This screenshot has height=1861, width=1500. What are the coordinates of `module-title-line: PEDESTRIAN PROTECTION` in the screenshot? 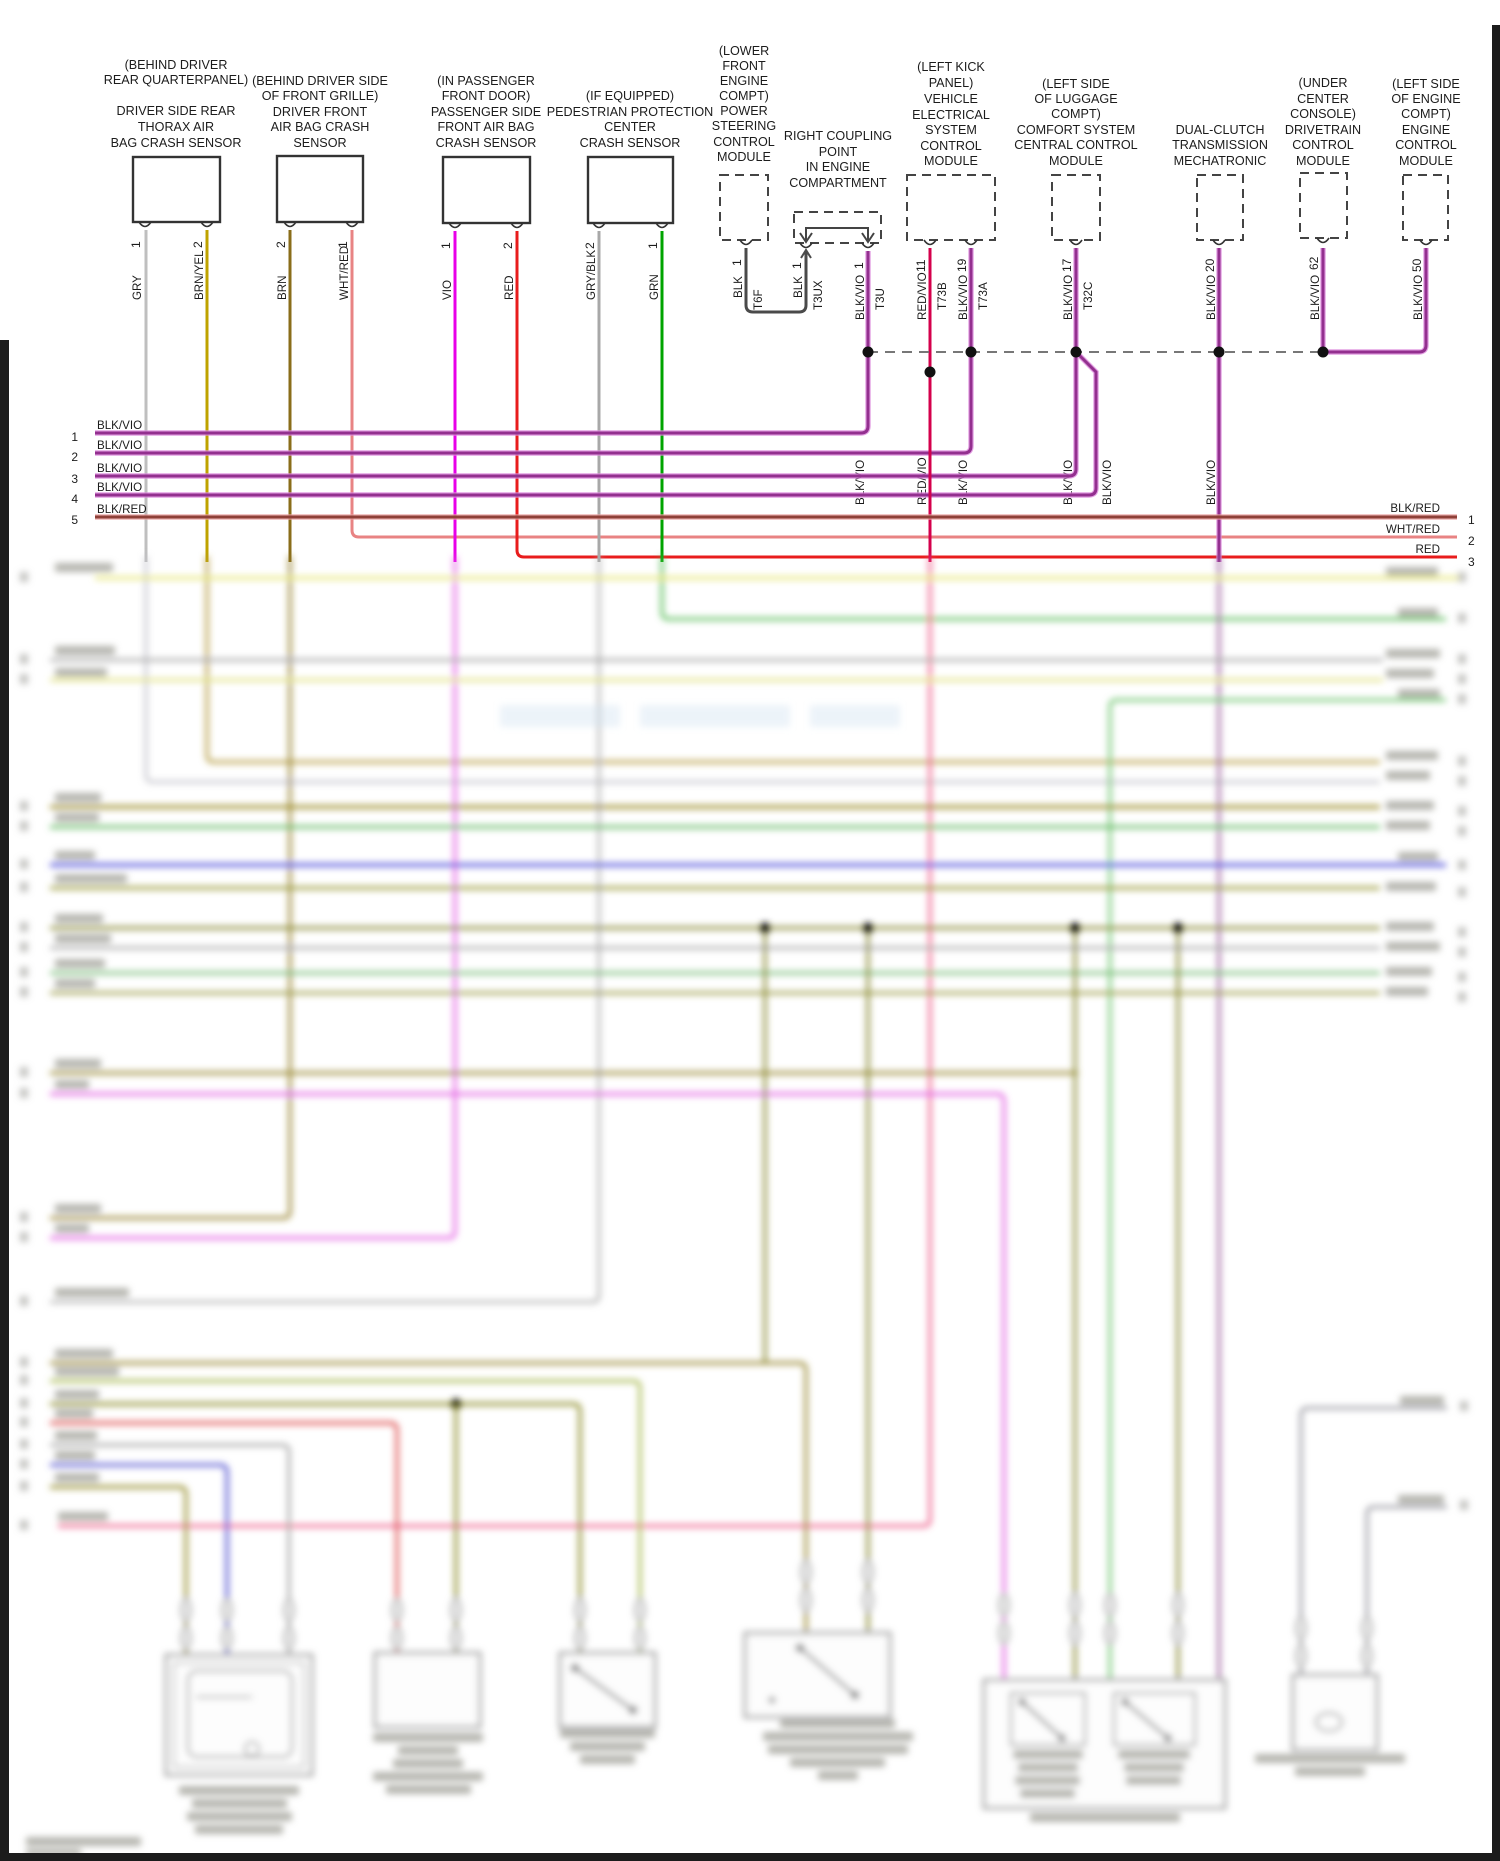 It's located at (630, 112).